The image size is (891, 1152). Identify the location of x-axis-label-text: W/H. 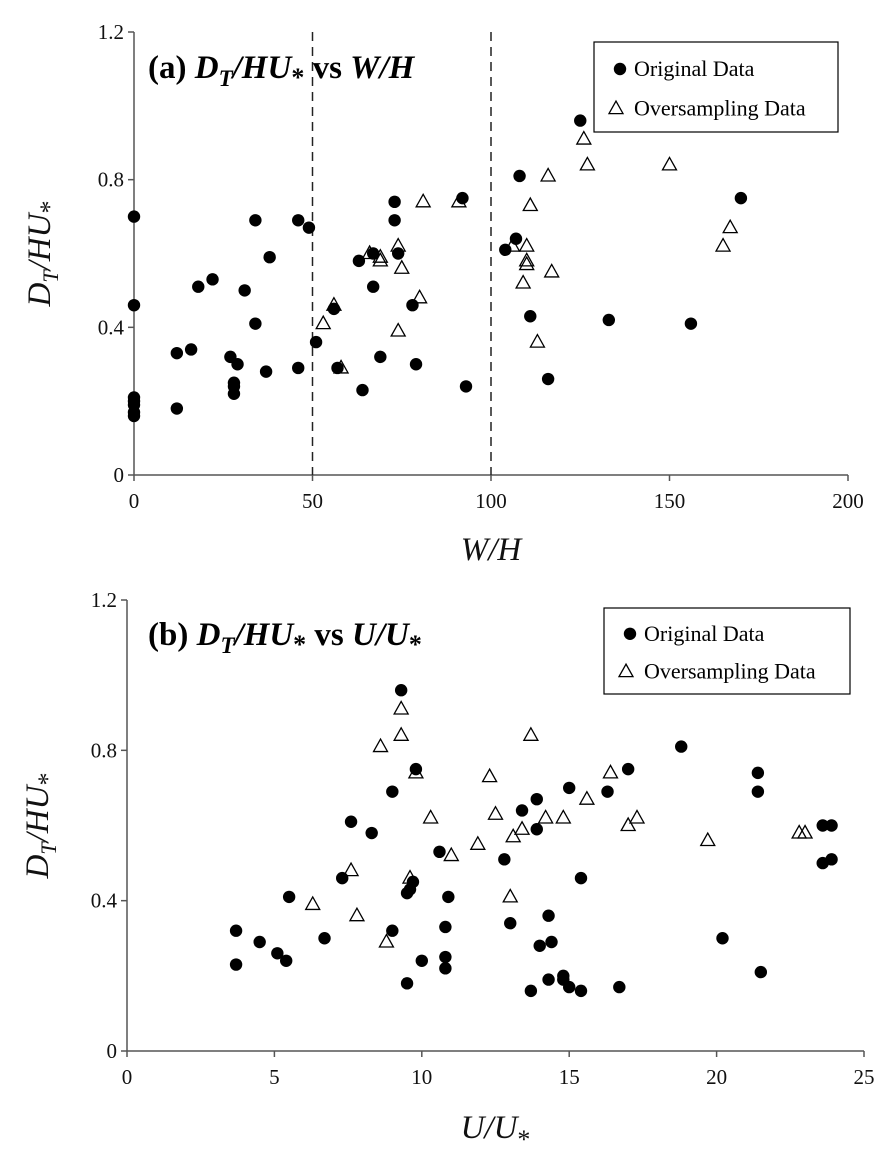
(492, 550).